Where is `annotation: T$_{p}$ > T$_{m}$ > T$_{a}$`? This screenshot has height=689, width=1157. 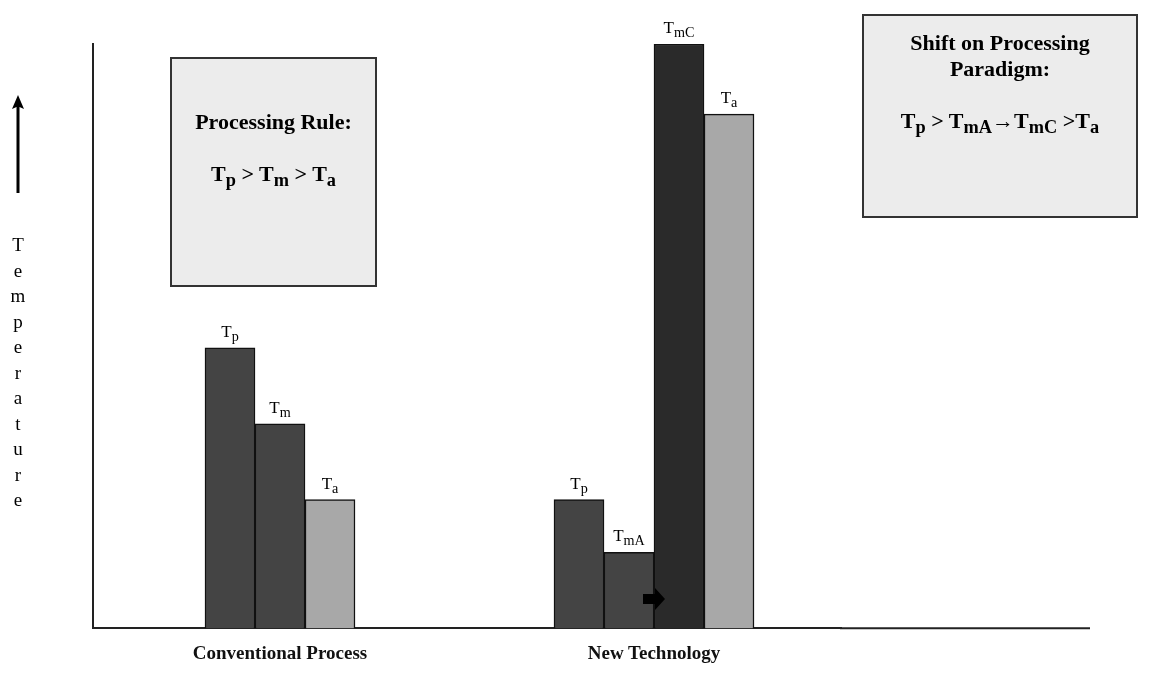
annotation: T$_{p}$ > T$_{m}$ > T$_{a}$ is located at coordinates (273, 176).